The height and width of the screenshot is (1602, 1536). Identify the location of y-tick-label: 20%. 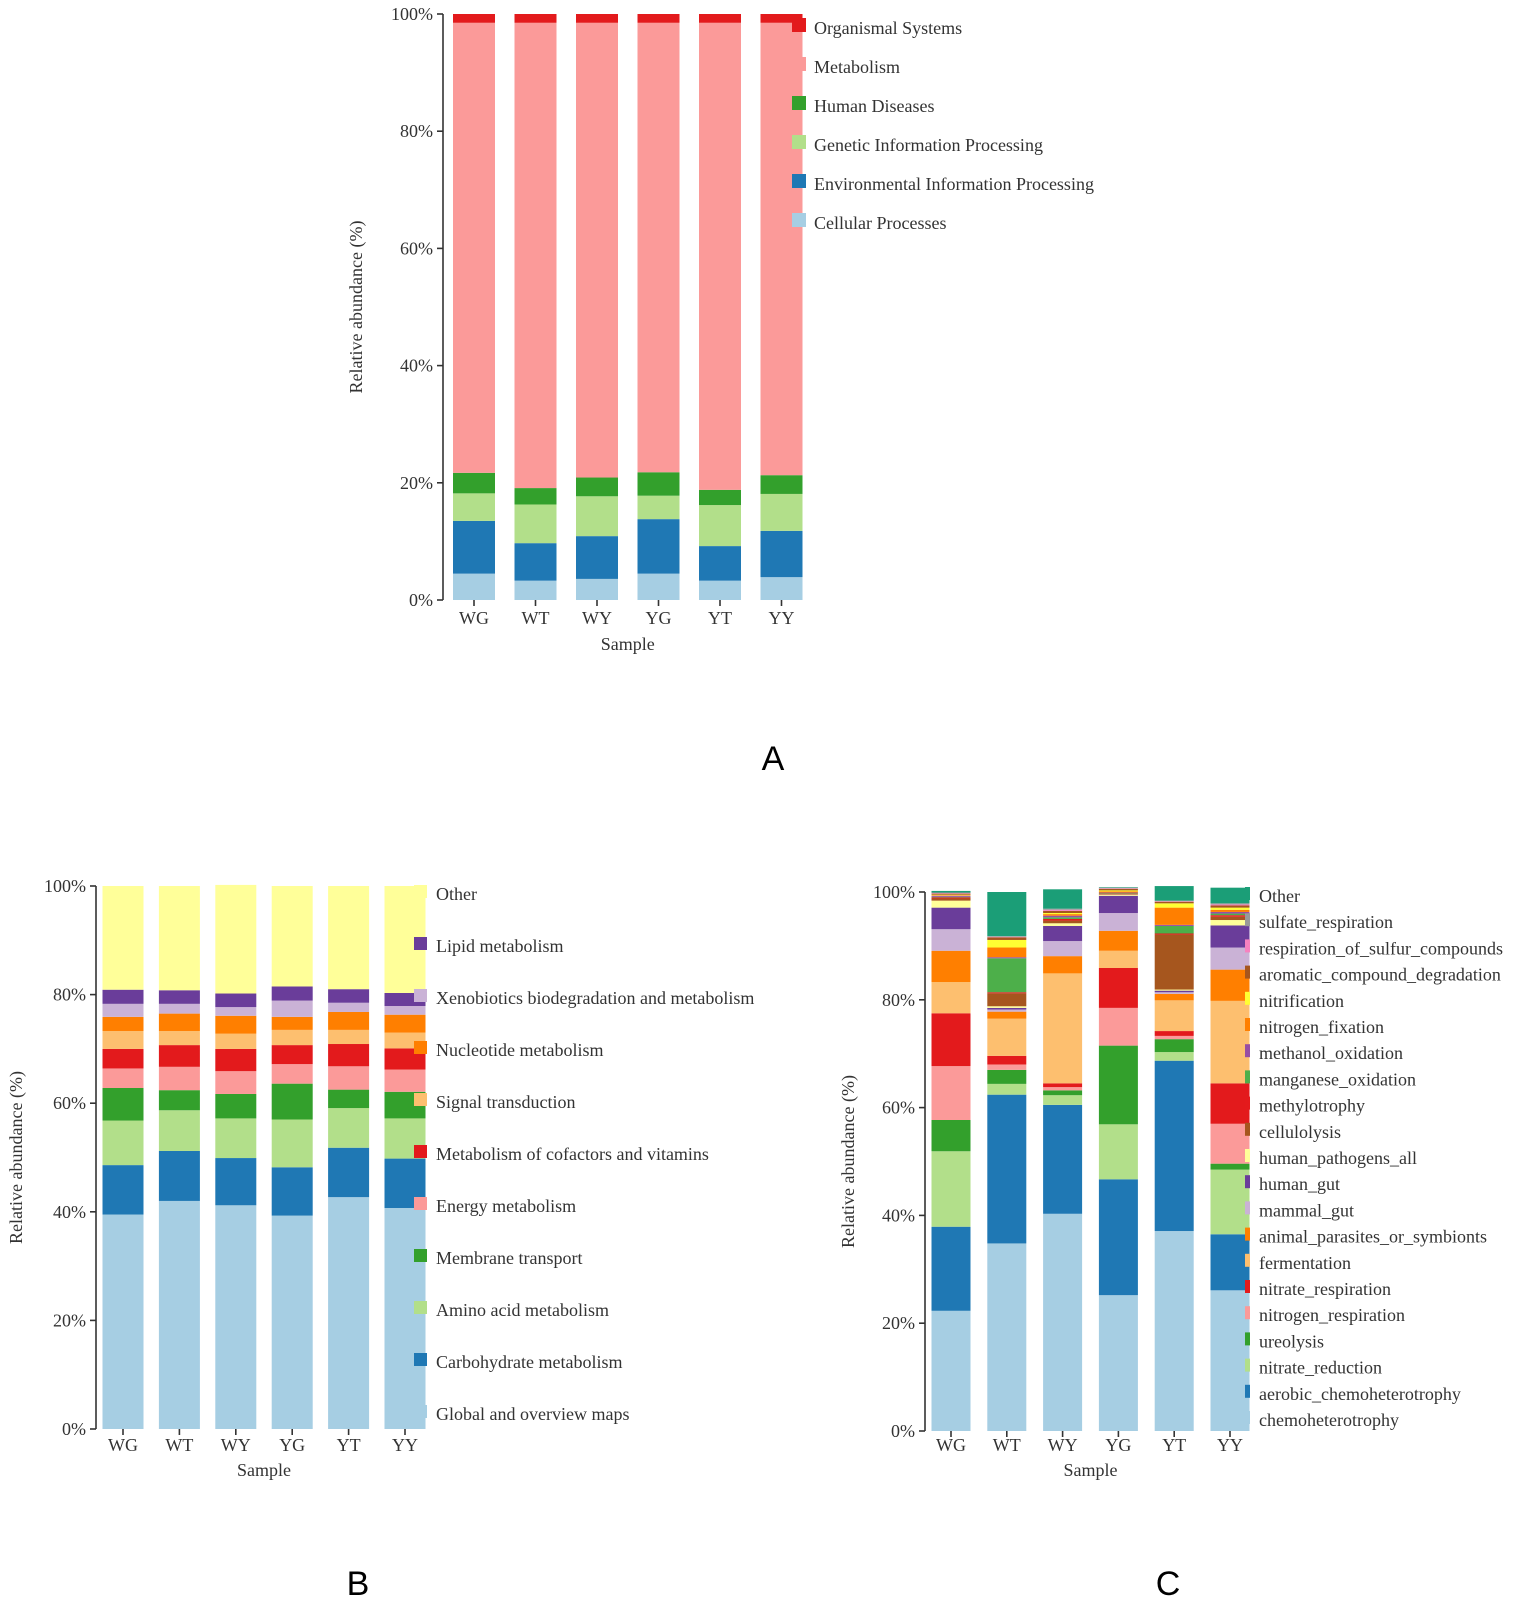
(416, 483).